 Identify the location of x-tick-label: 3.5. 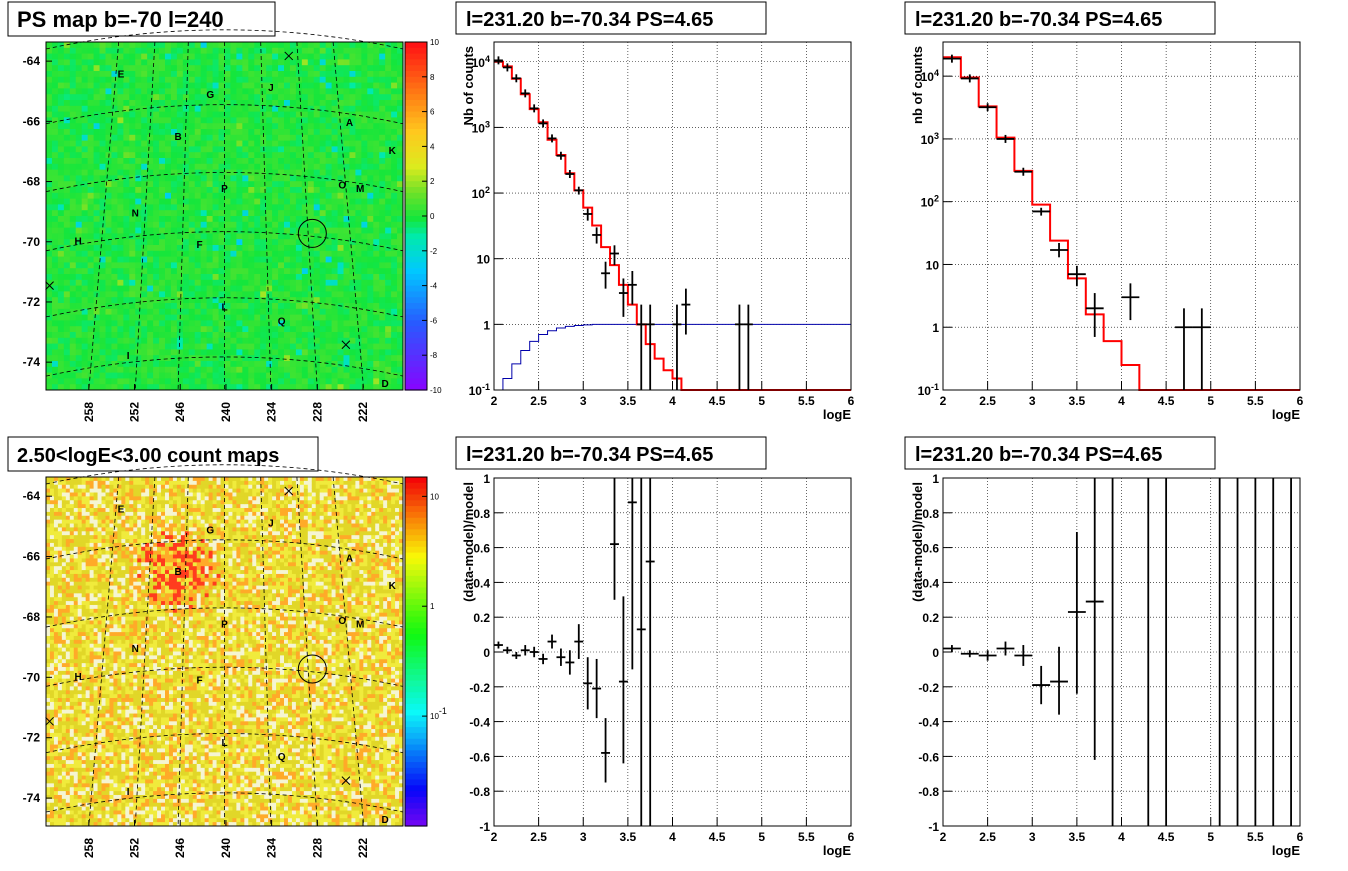
(1077, 401).